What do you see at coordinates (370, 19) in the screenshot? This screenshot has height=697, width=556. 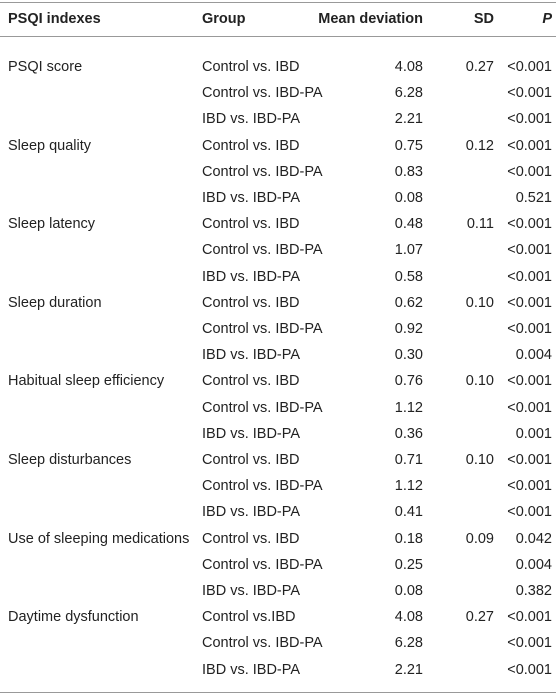 I see `column-header: Mean deviation` at bounding box center [370, 19].